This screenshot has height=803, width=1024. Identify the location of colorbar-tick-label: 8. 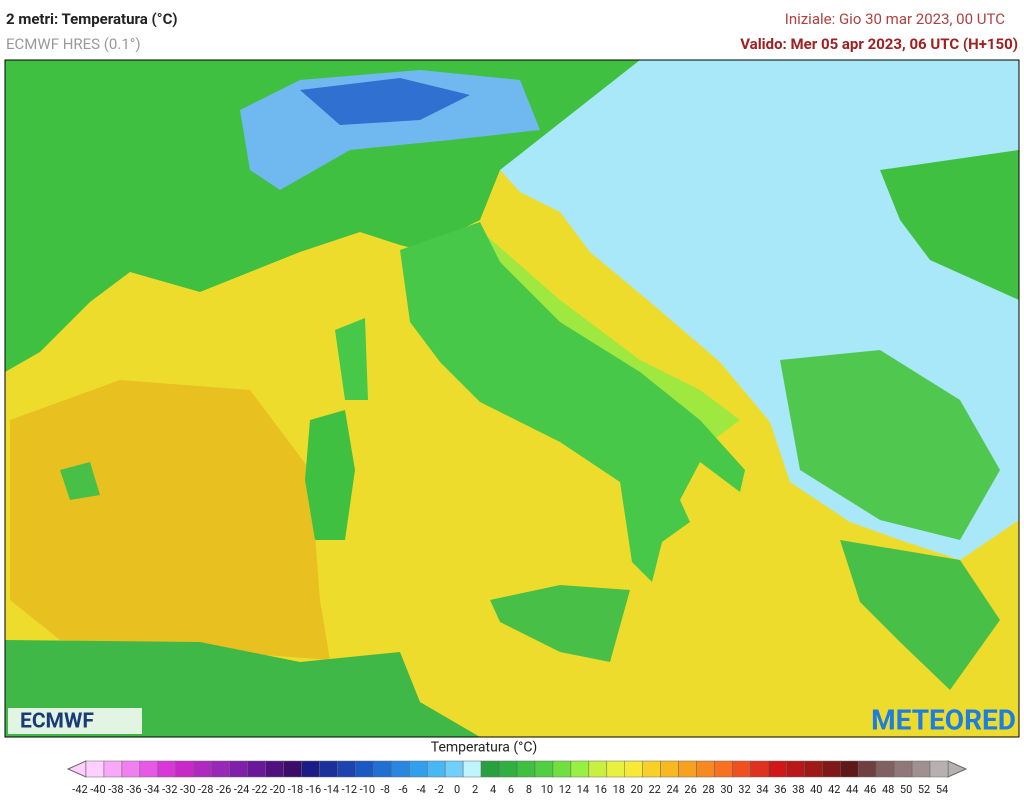
(529, 789).